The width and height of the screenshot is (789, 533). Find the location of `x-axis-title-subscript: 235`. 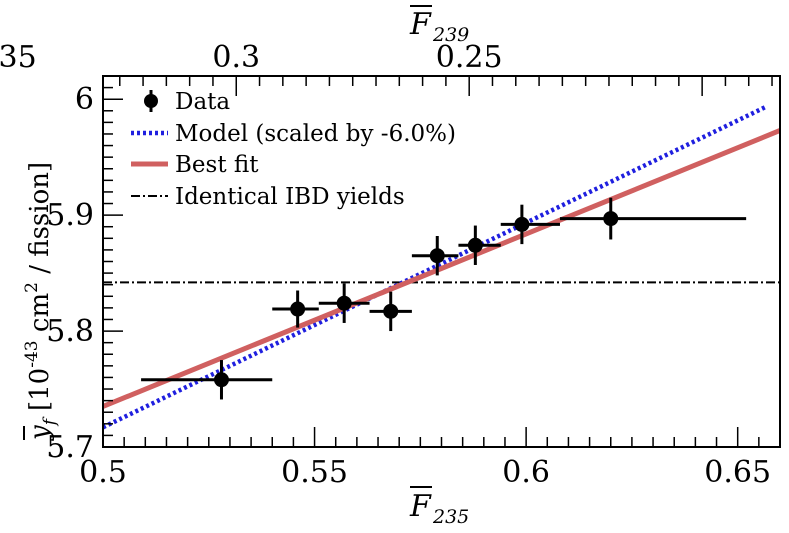

x-axis-title-subscript: 235 is located at coordinates (450, 517).